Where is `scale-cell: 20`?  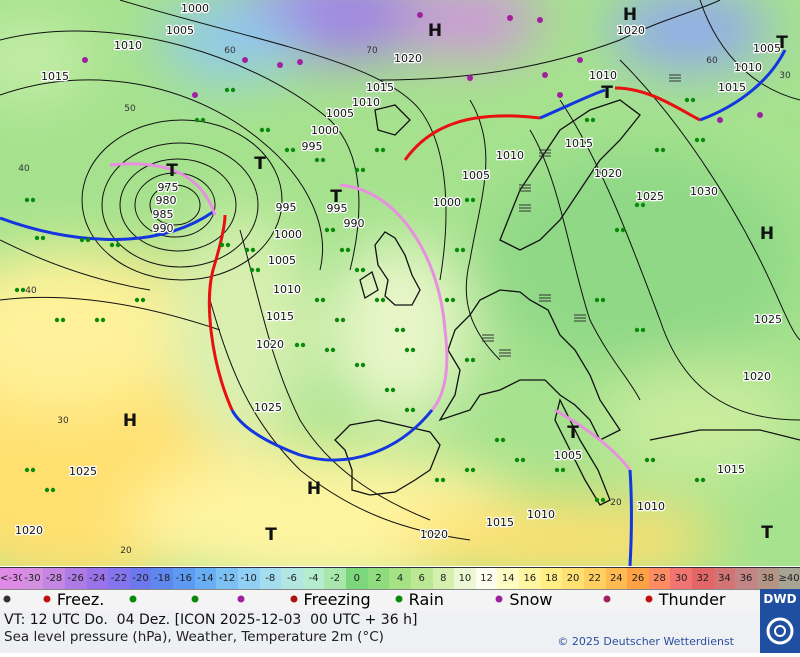
scale-cell: 20 is located at coordinates (573, 578).